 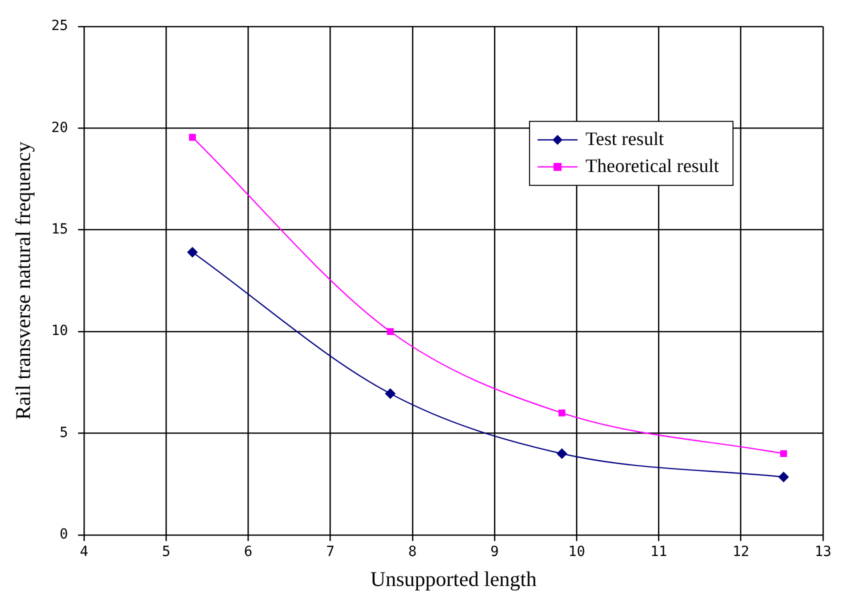 What do you see at coordinates (59, 331) in the screenshot?
I see `y-tick-label: 10` at bounding box center [59, 331].